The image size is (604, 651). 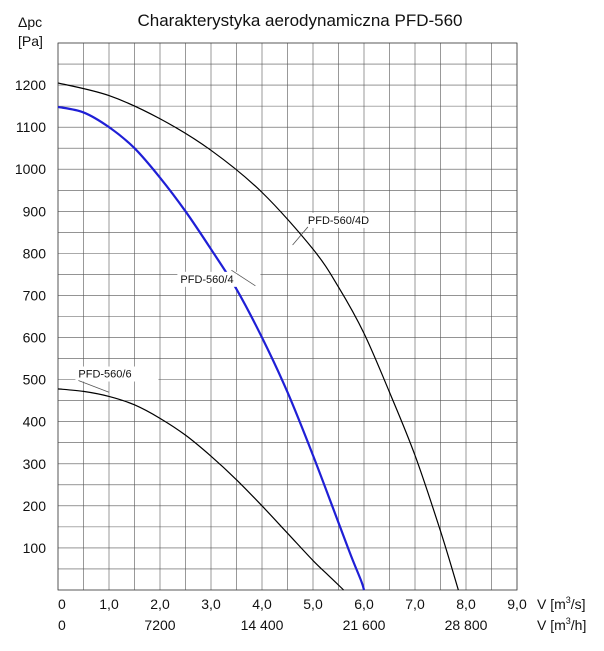 What do you see at coordinates (62, 604) in the screenshot?
I see `x-tick-label: 0` at bounding box center [62, 604].